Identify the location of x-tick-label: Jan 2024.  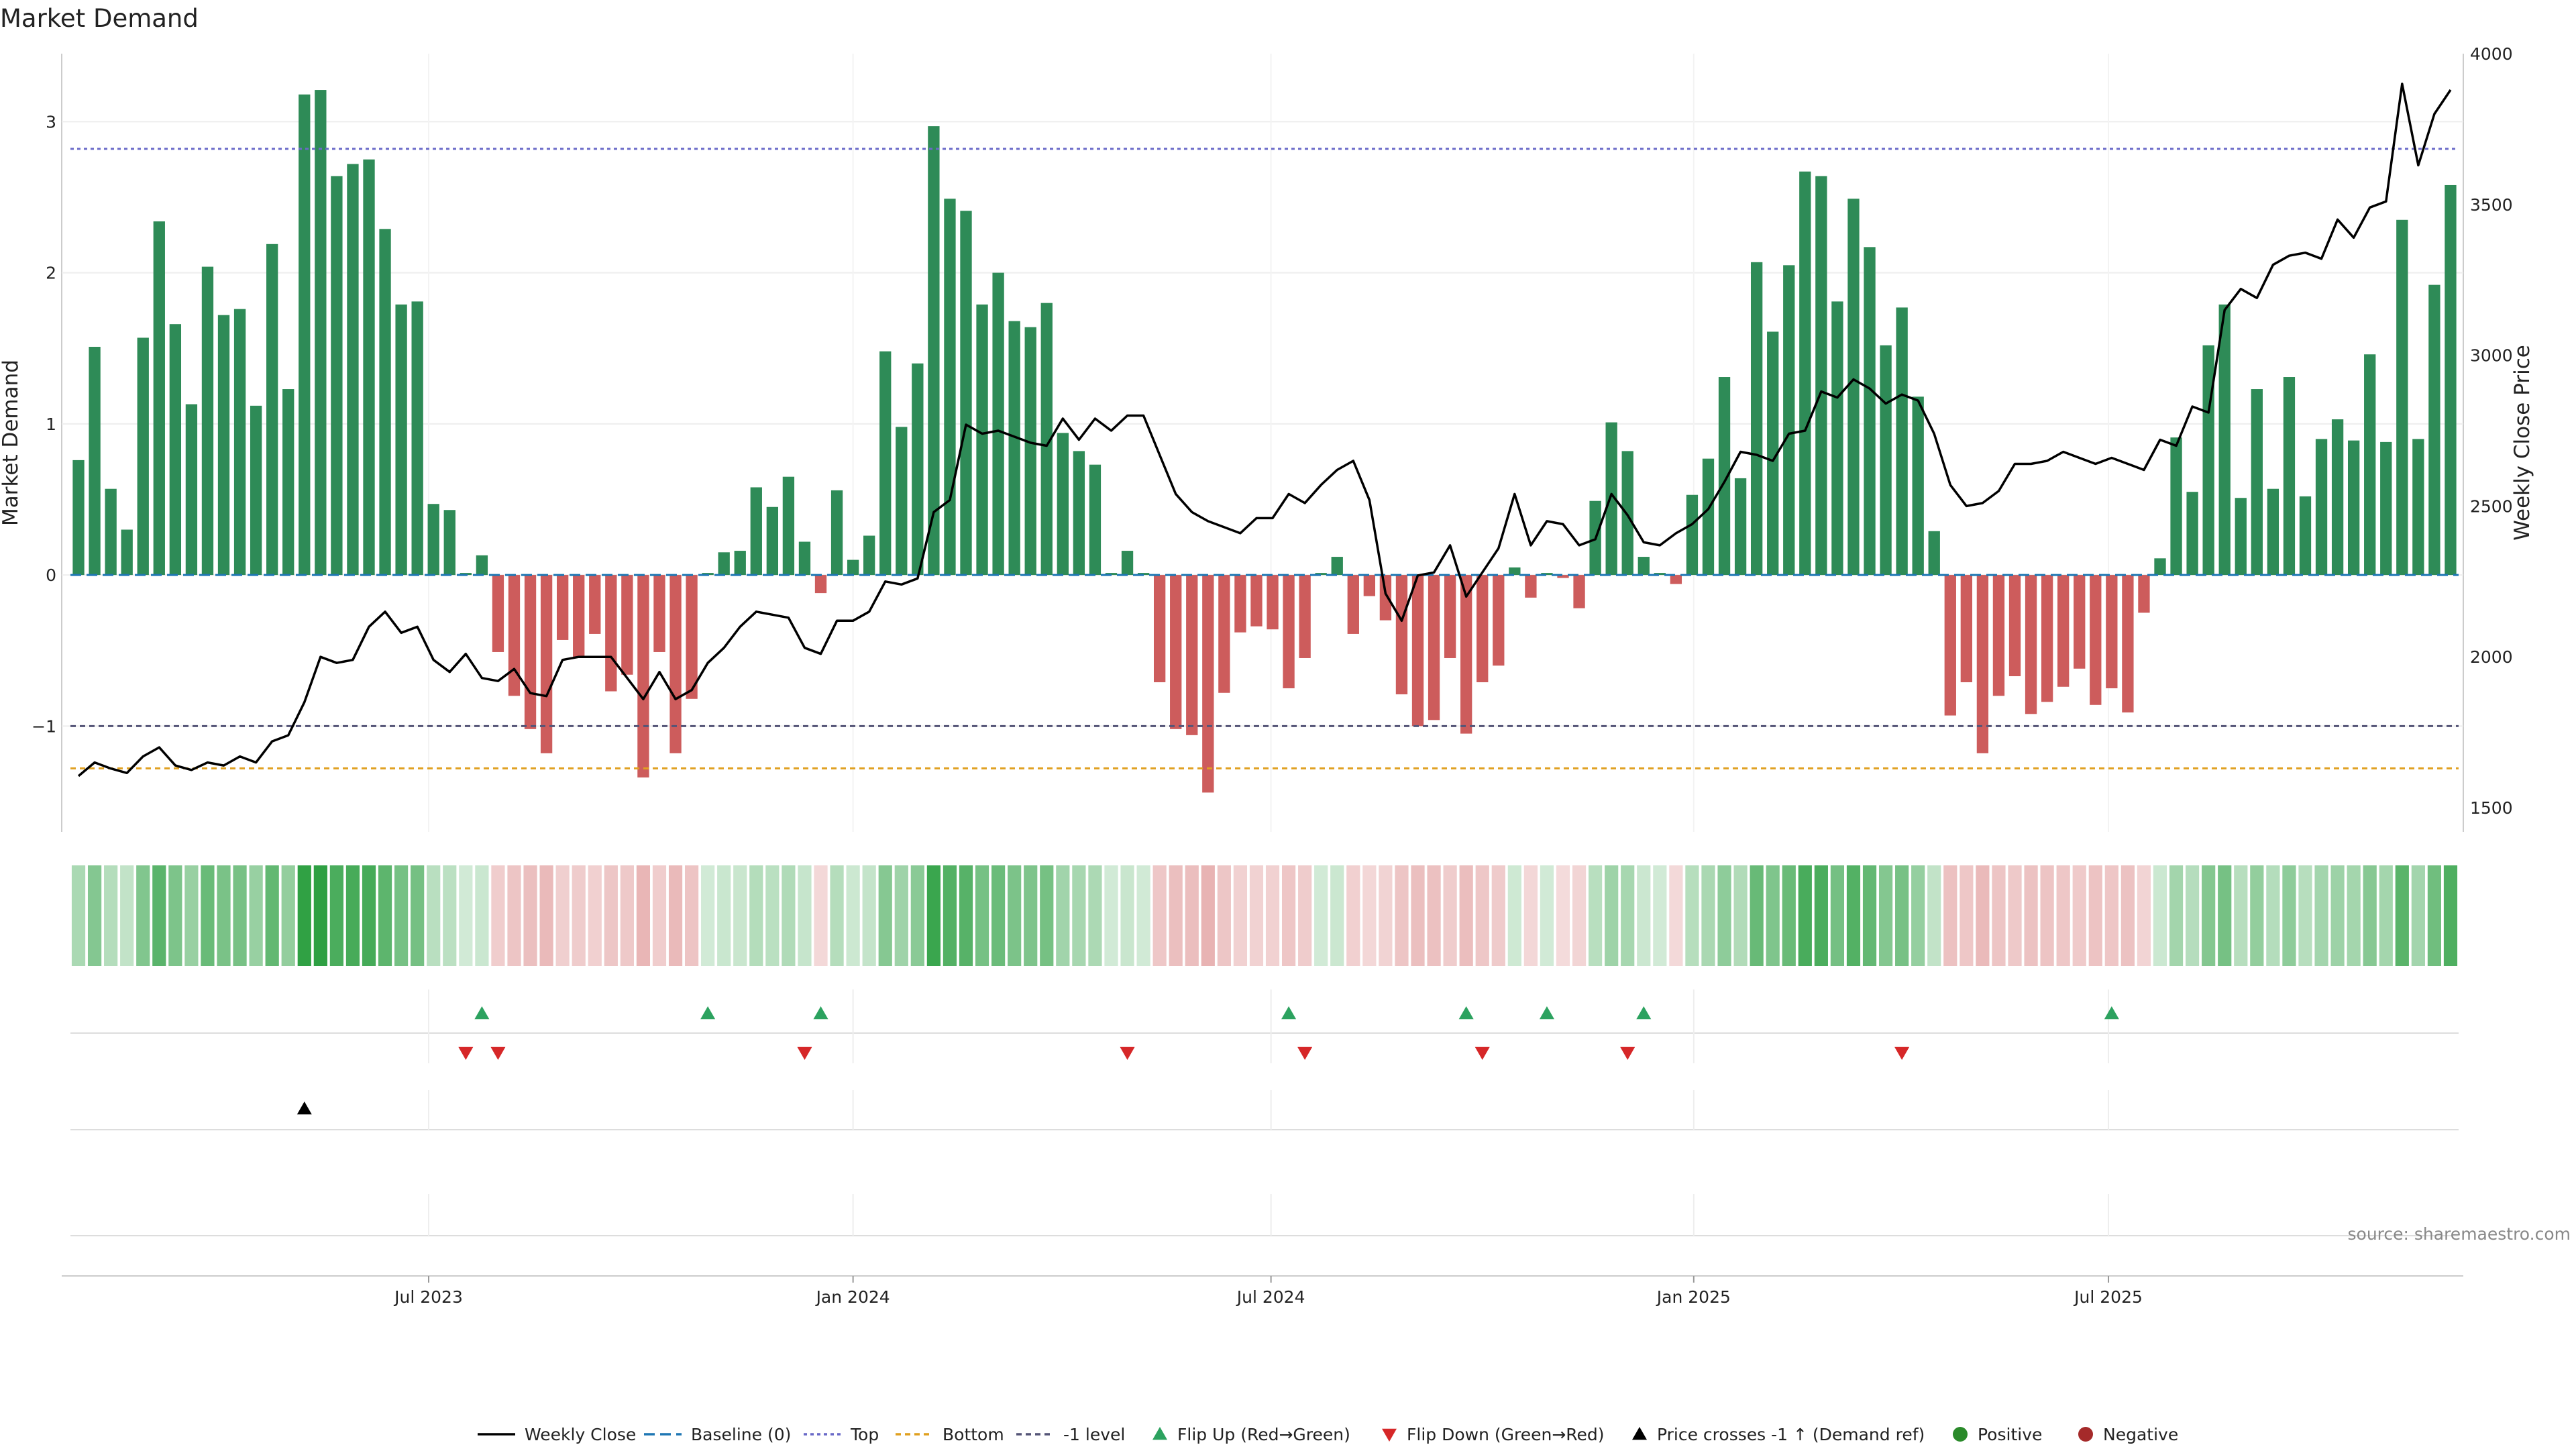
(852, 1297).